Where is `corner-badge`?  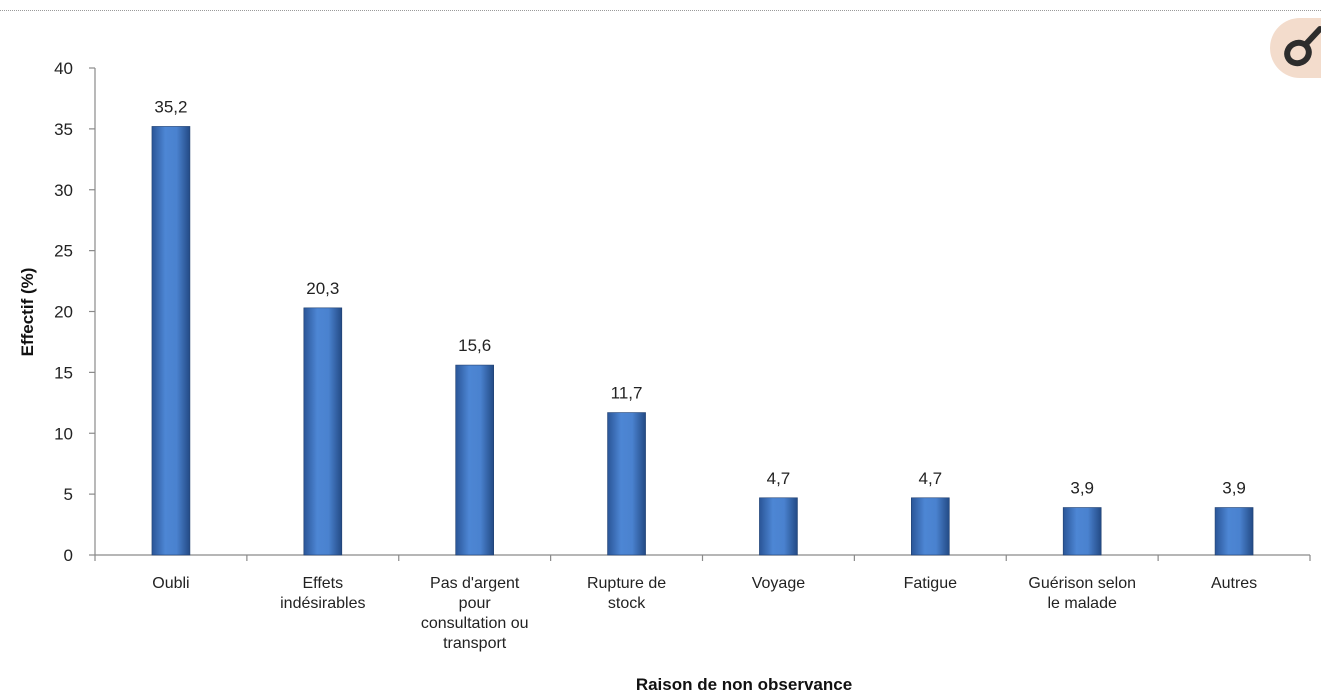 corner-badge is located at coordinates (1295, 48).